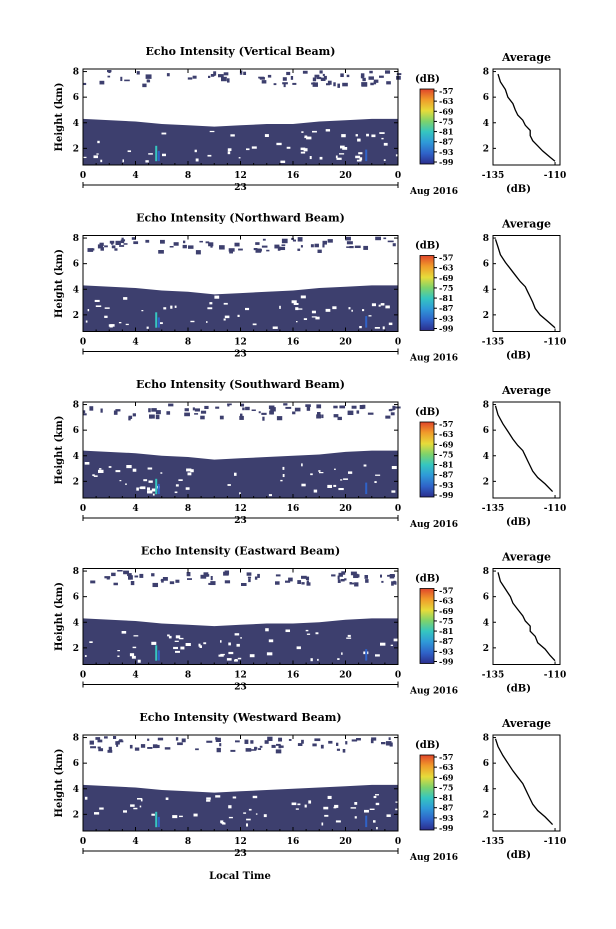 This screenshot has width=616, height=929. Describe the element at coordinates (427, 412) in the screenshot. I see `colorbar-unit: (dB)` at that location.